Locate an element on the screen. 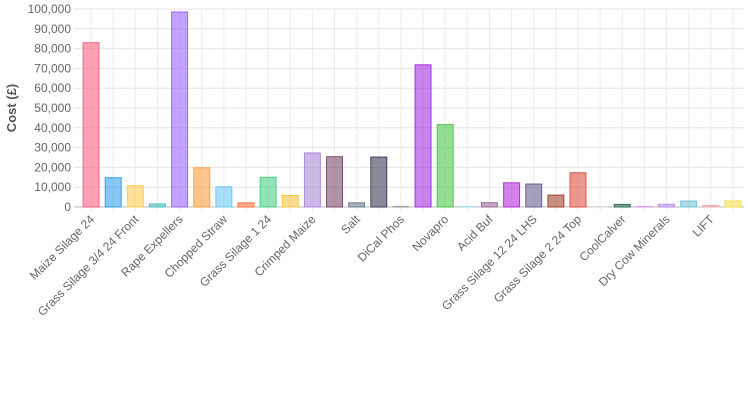  y-tick-label: 50,000 is located at coordinates (52, 108).